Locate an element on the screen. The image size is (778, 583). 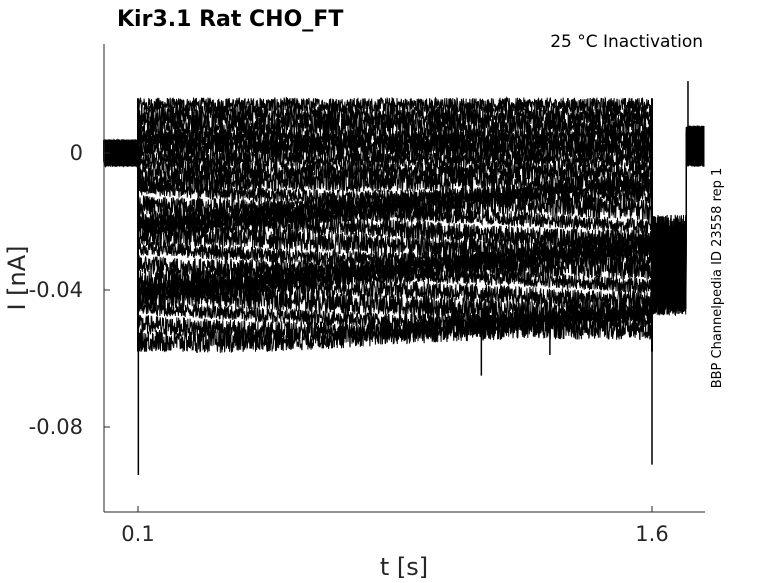
y-tick-label: -0.04 is located at coordinates (56, 290).